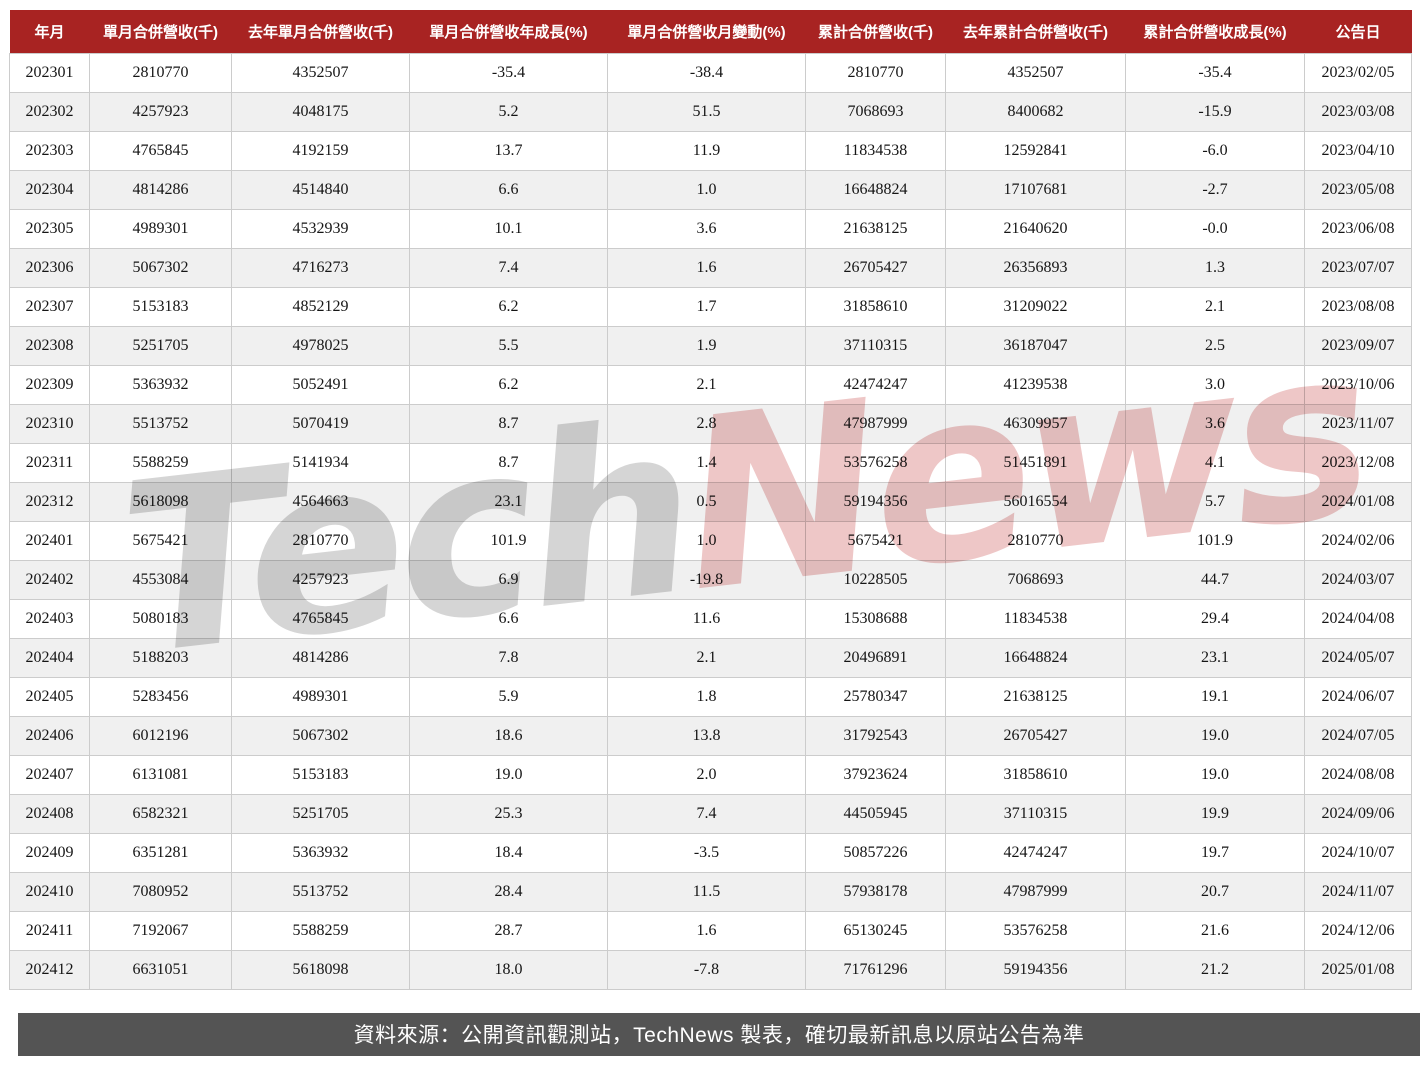  I want to click on table-cell: 17107681, so click(1035, 189).